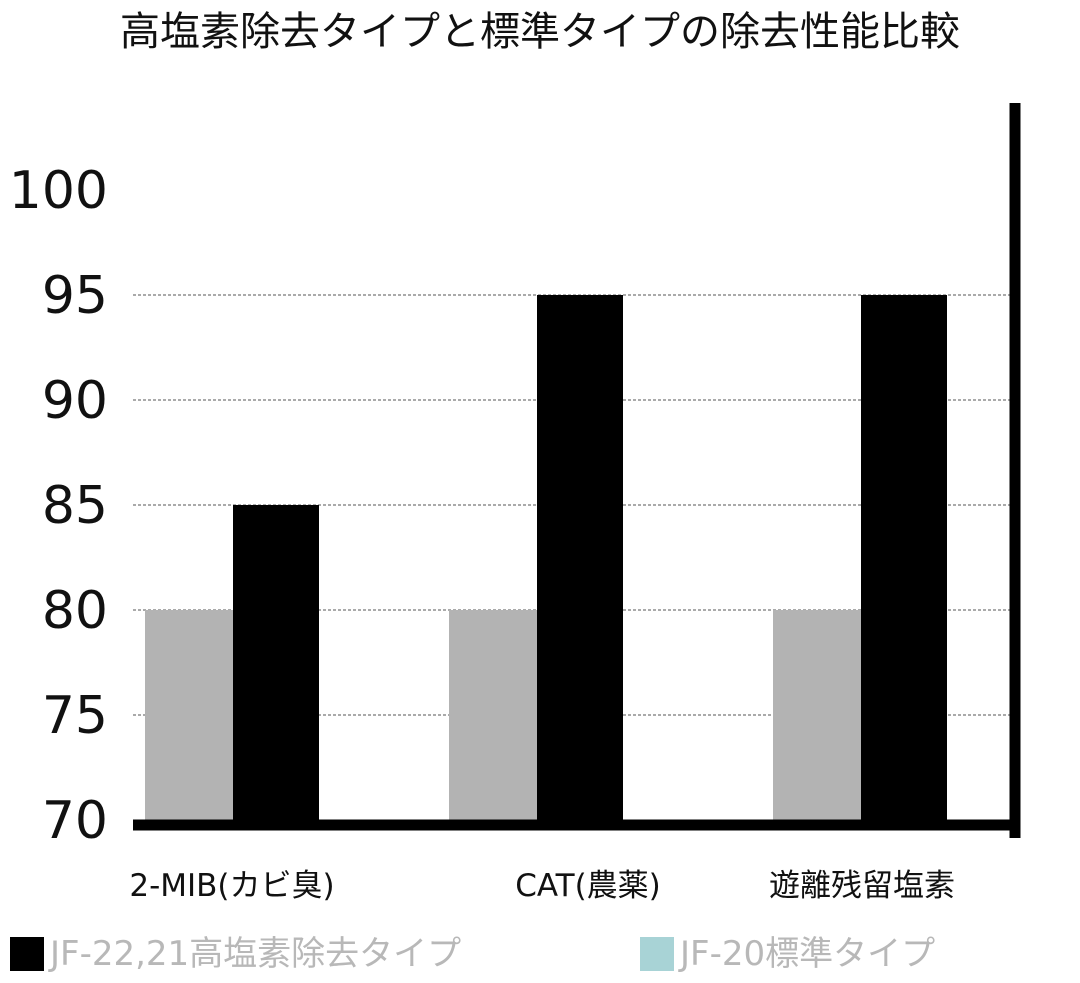 Image resolution: width=1080 pixels, height=983 pixels. Describe the element at coordinates (27, 954) in the screenshot. I see `legend-swatch-high-chlorine` at that location.